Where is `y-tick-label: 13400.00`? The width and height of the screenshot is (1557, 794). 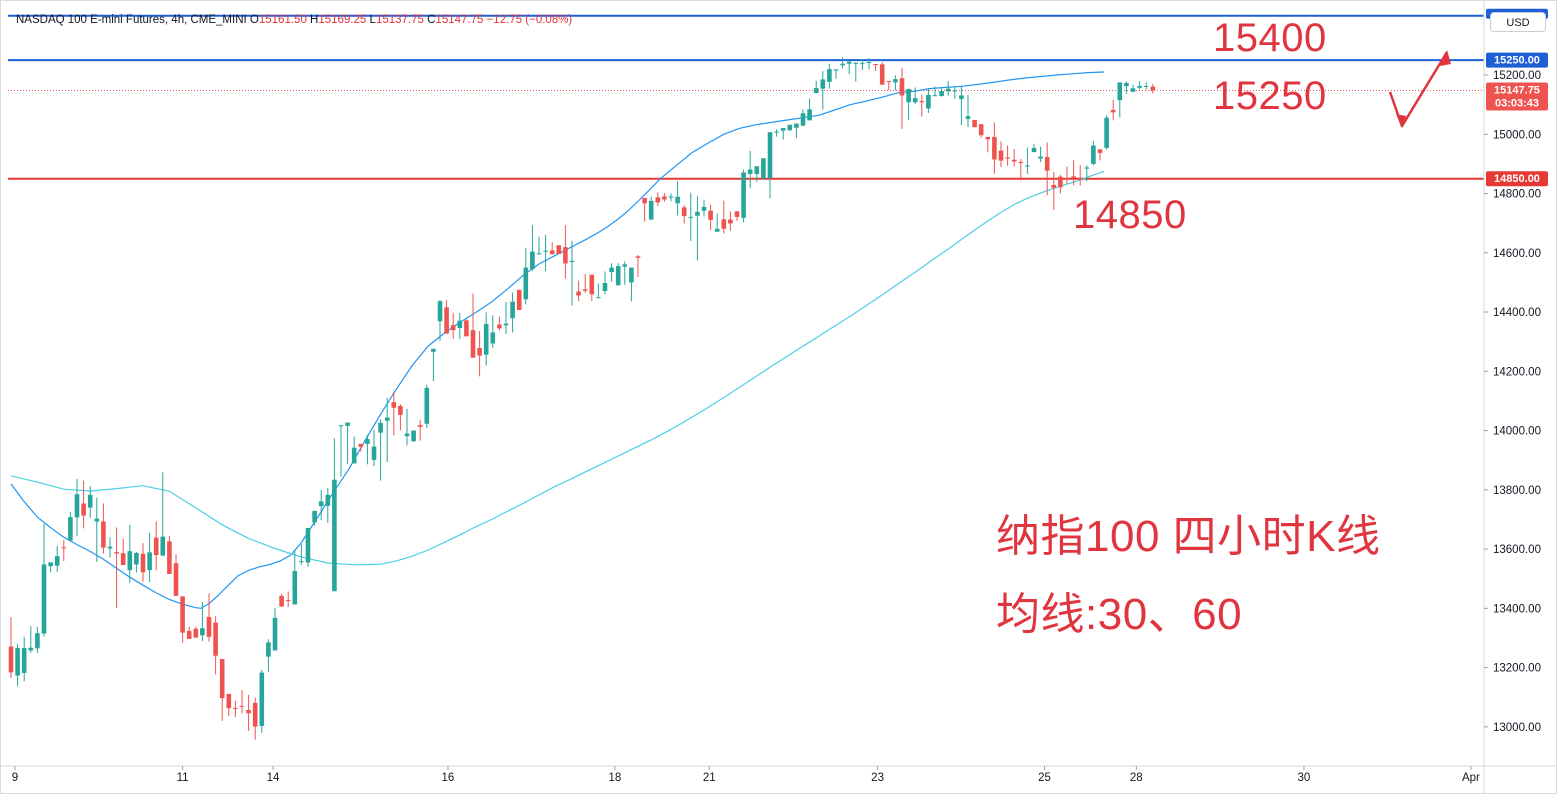
y-tick-label: 13400.00 is located at coordinates (1517, 609).